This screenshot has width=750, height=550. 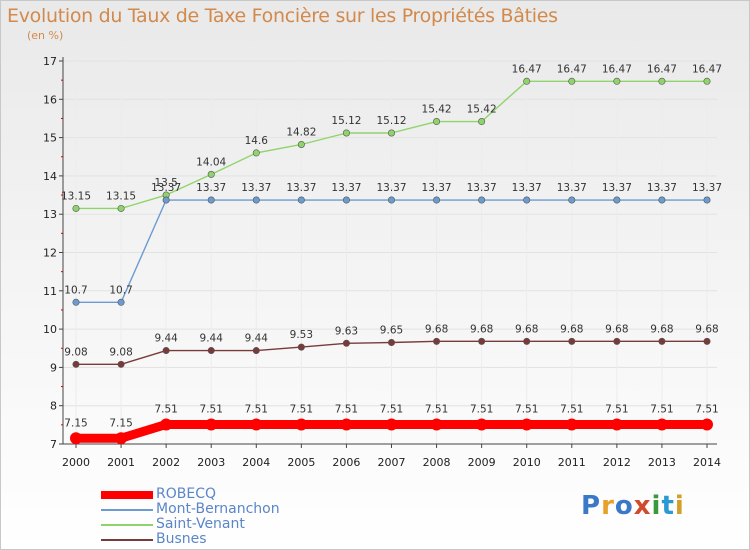 I want to click on x-tick-label: 2013, so click(x=662, y=462).